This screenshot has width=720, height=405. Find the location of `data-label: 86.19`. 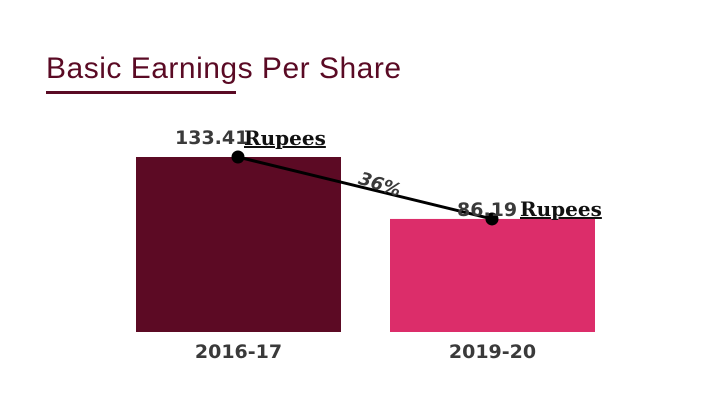

data-label: 86.19 is located at coordinates (487, 210).